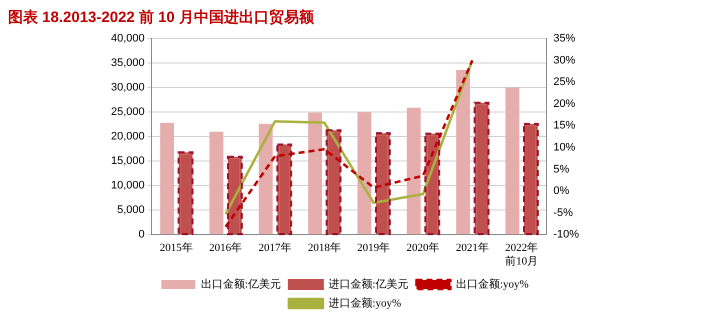 This screenshot has height=332, width=710. Describe the element at coordinates (564, 82) in the screenshot. I see `y2-tick-label: 25%` at that location.